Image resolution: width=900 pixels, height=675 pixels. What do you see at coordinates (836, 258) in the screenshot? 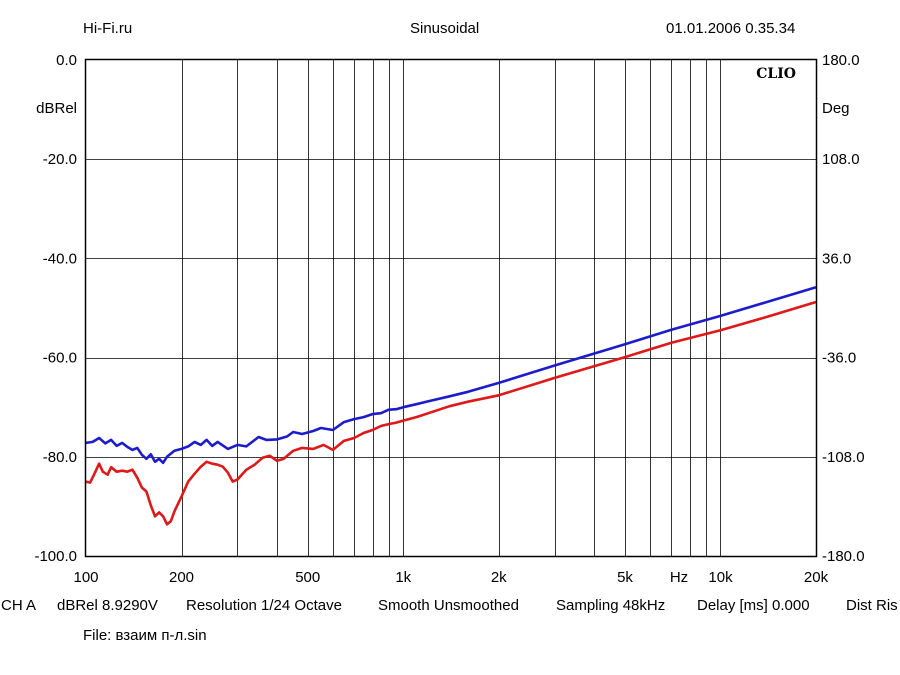
I see `y2-tick-label-2: 36.0` at bounding box center [836, 258].